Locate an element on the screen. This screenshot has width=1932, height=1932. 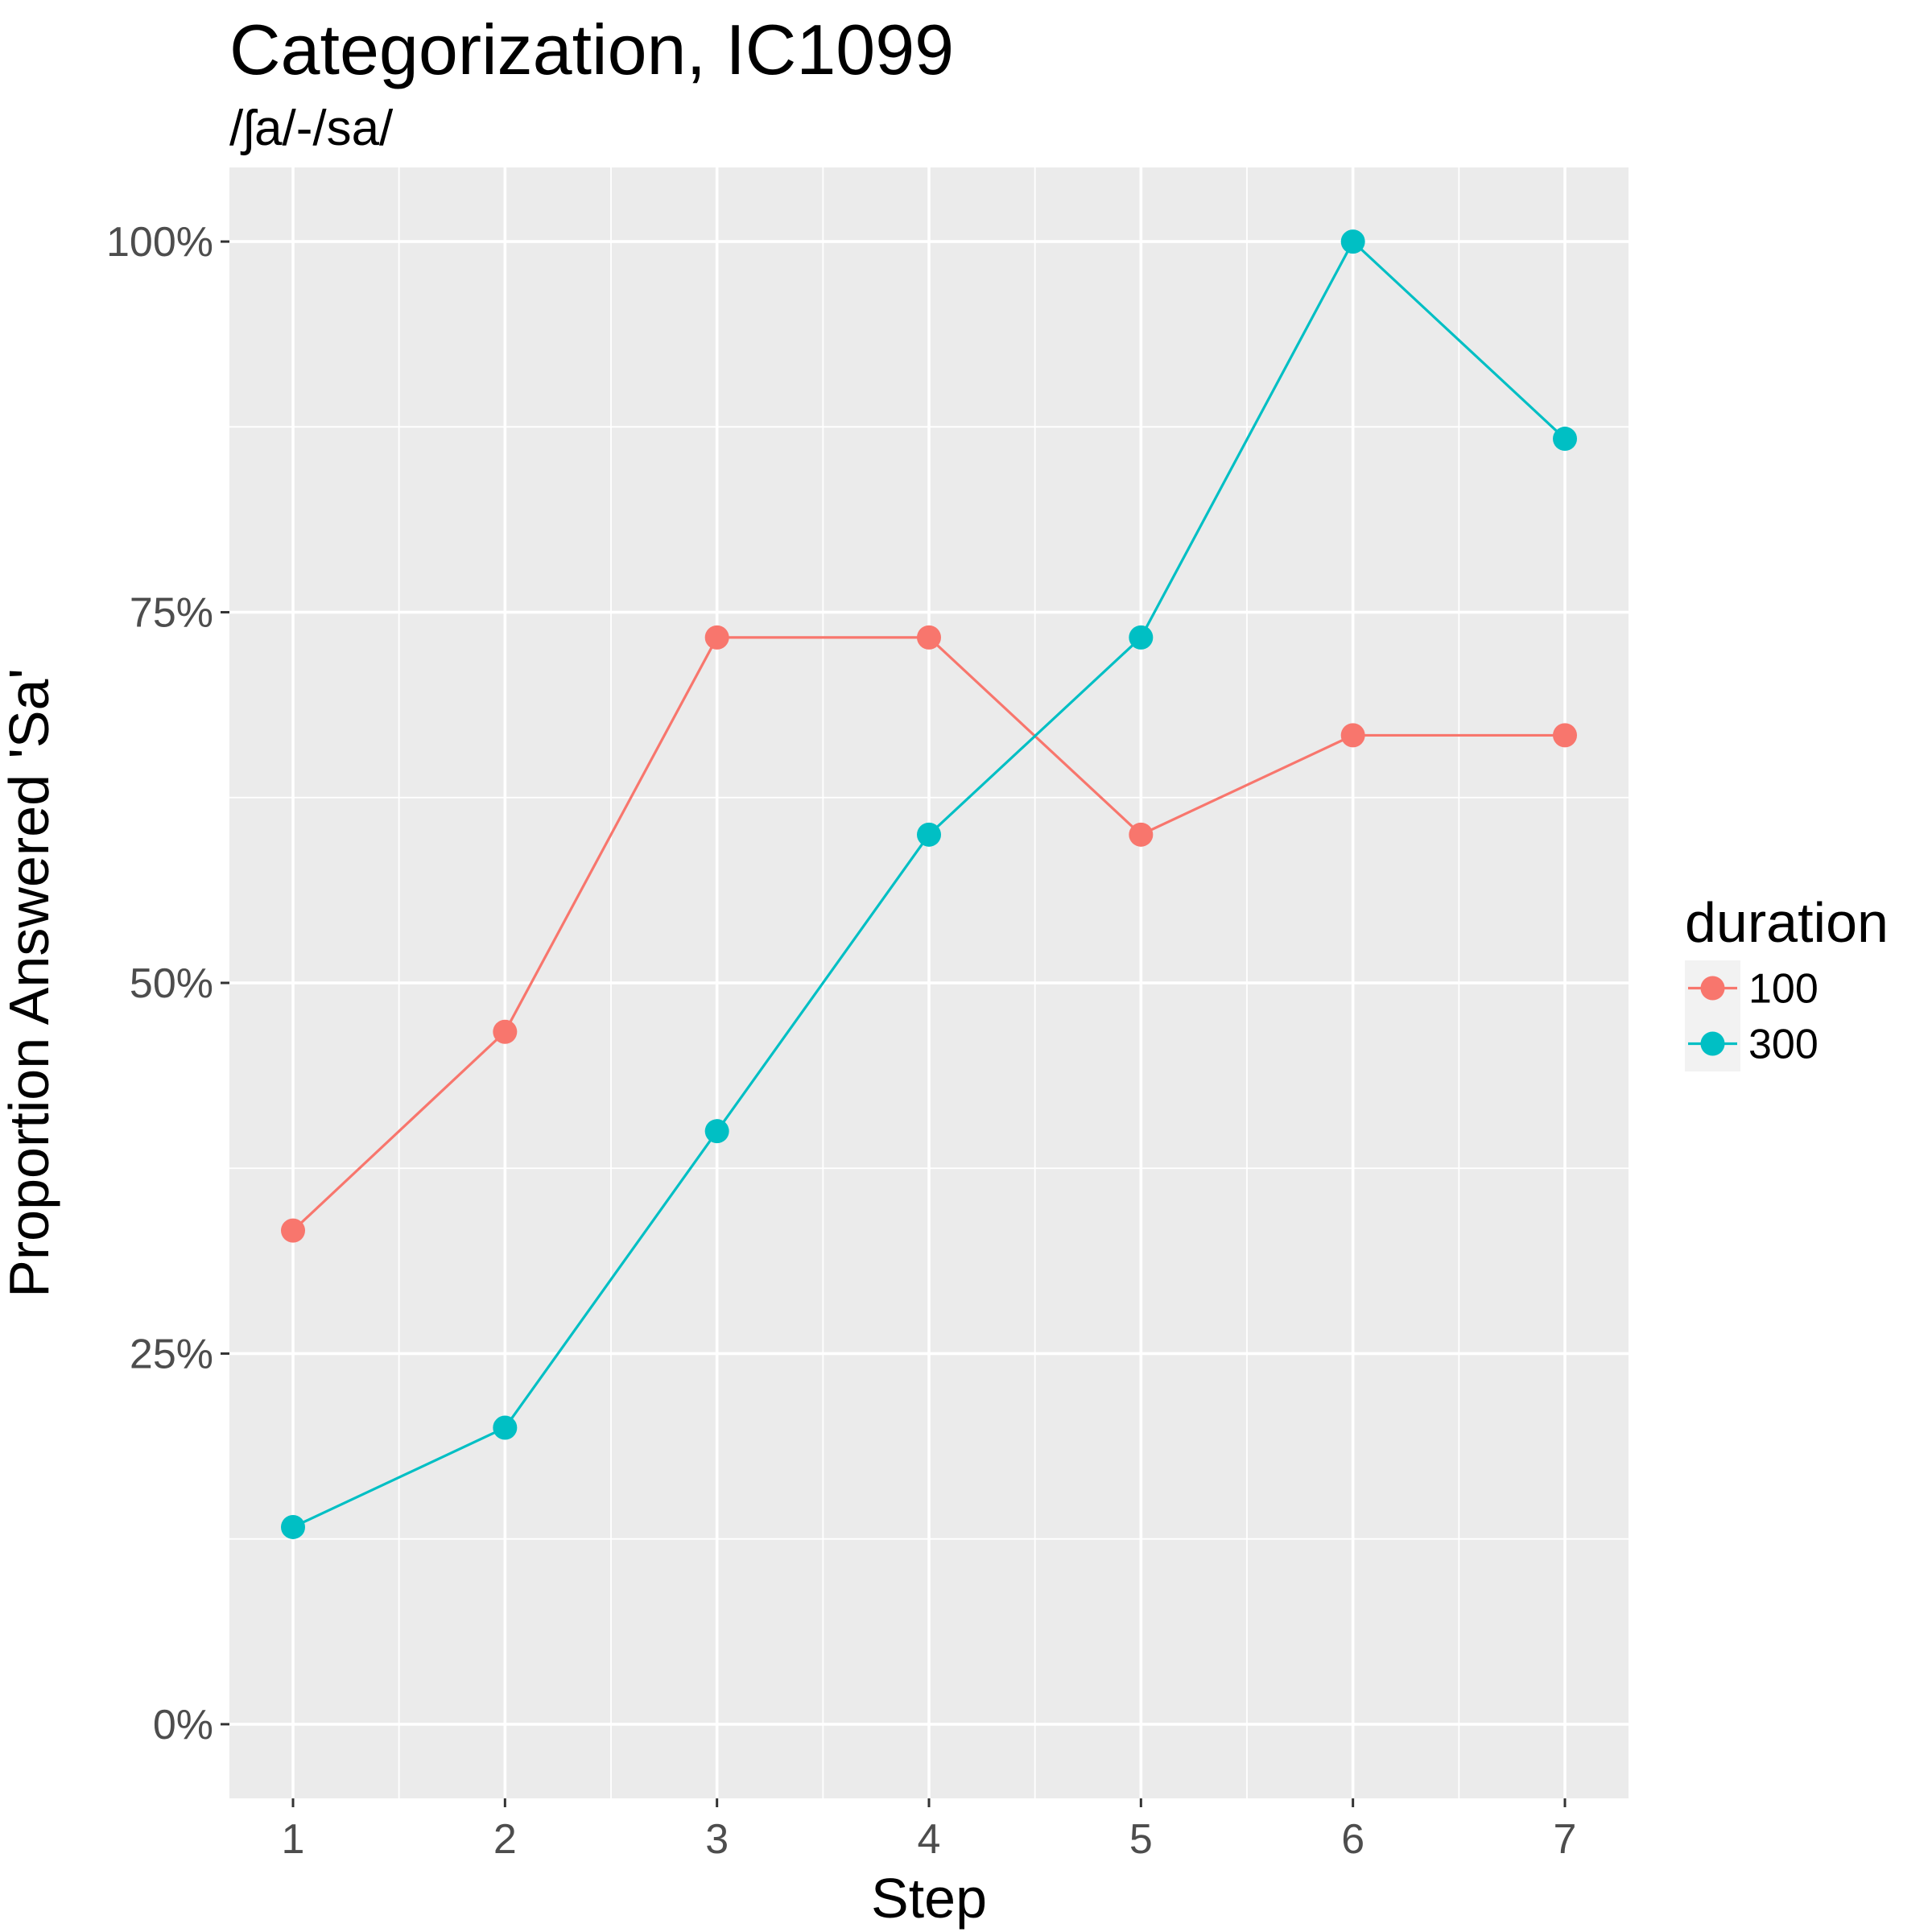
x-tick-label: 3 is located at coordinates (717, 1839).